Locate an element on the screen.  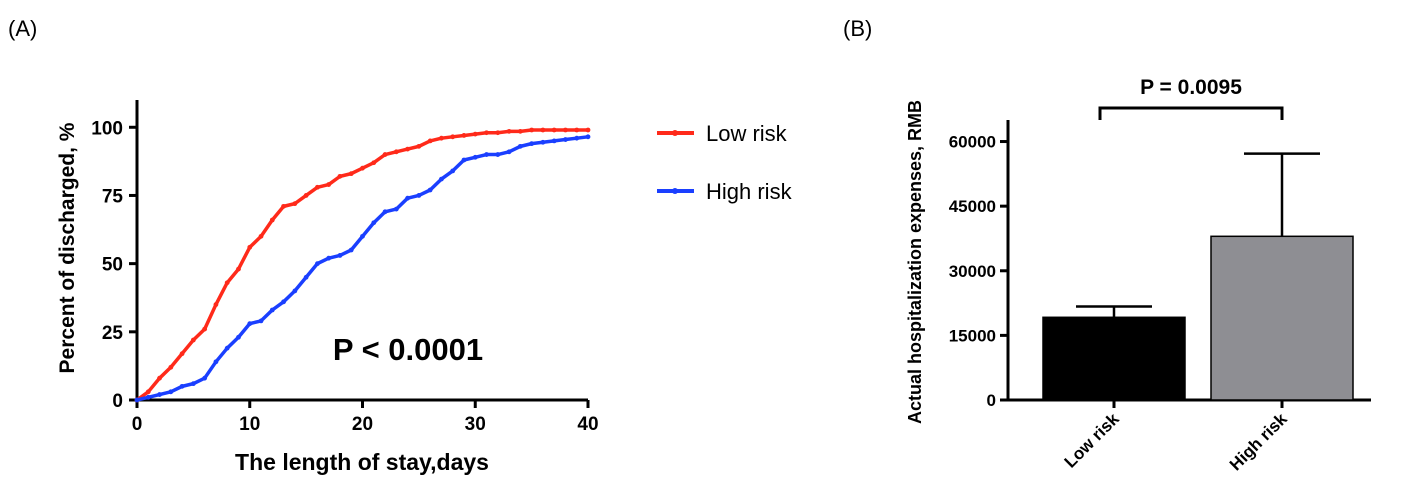
y-tick-label: 50 is located at coordinates (112, 265).